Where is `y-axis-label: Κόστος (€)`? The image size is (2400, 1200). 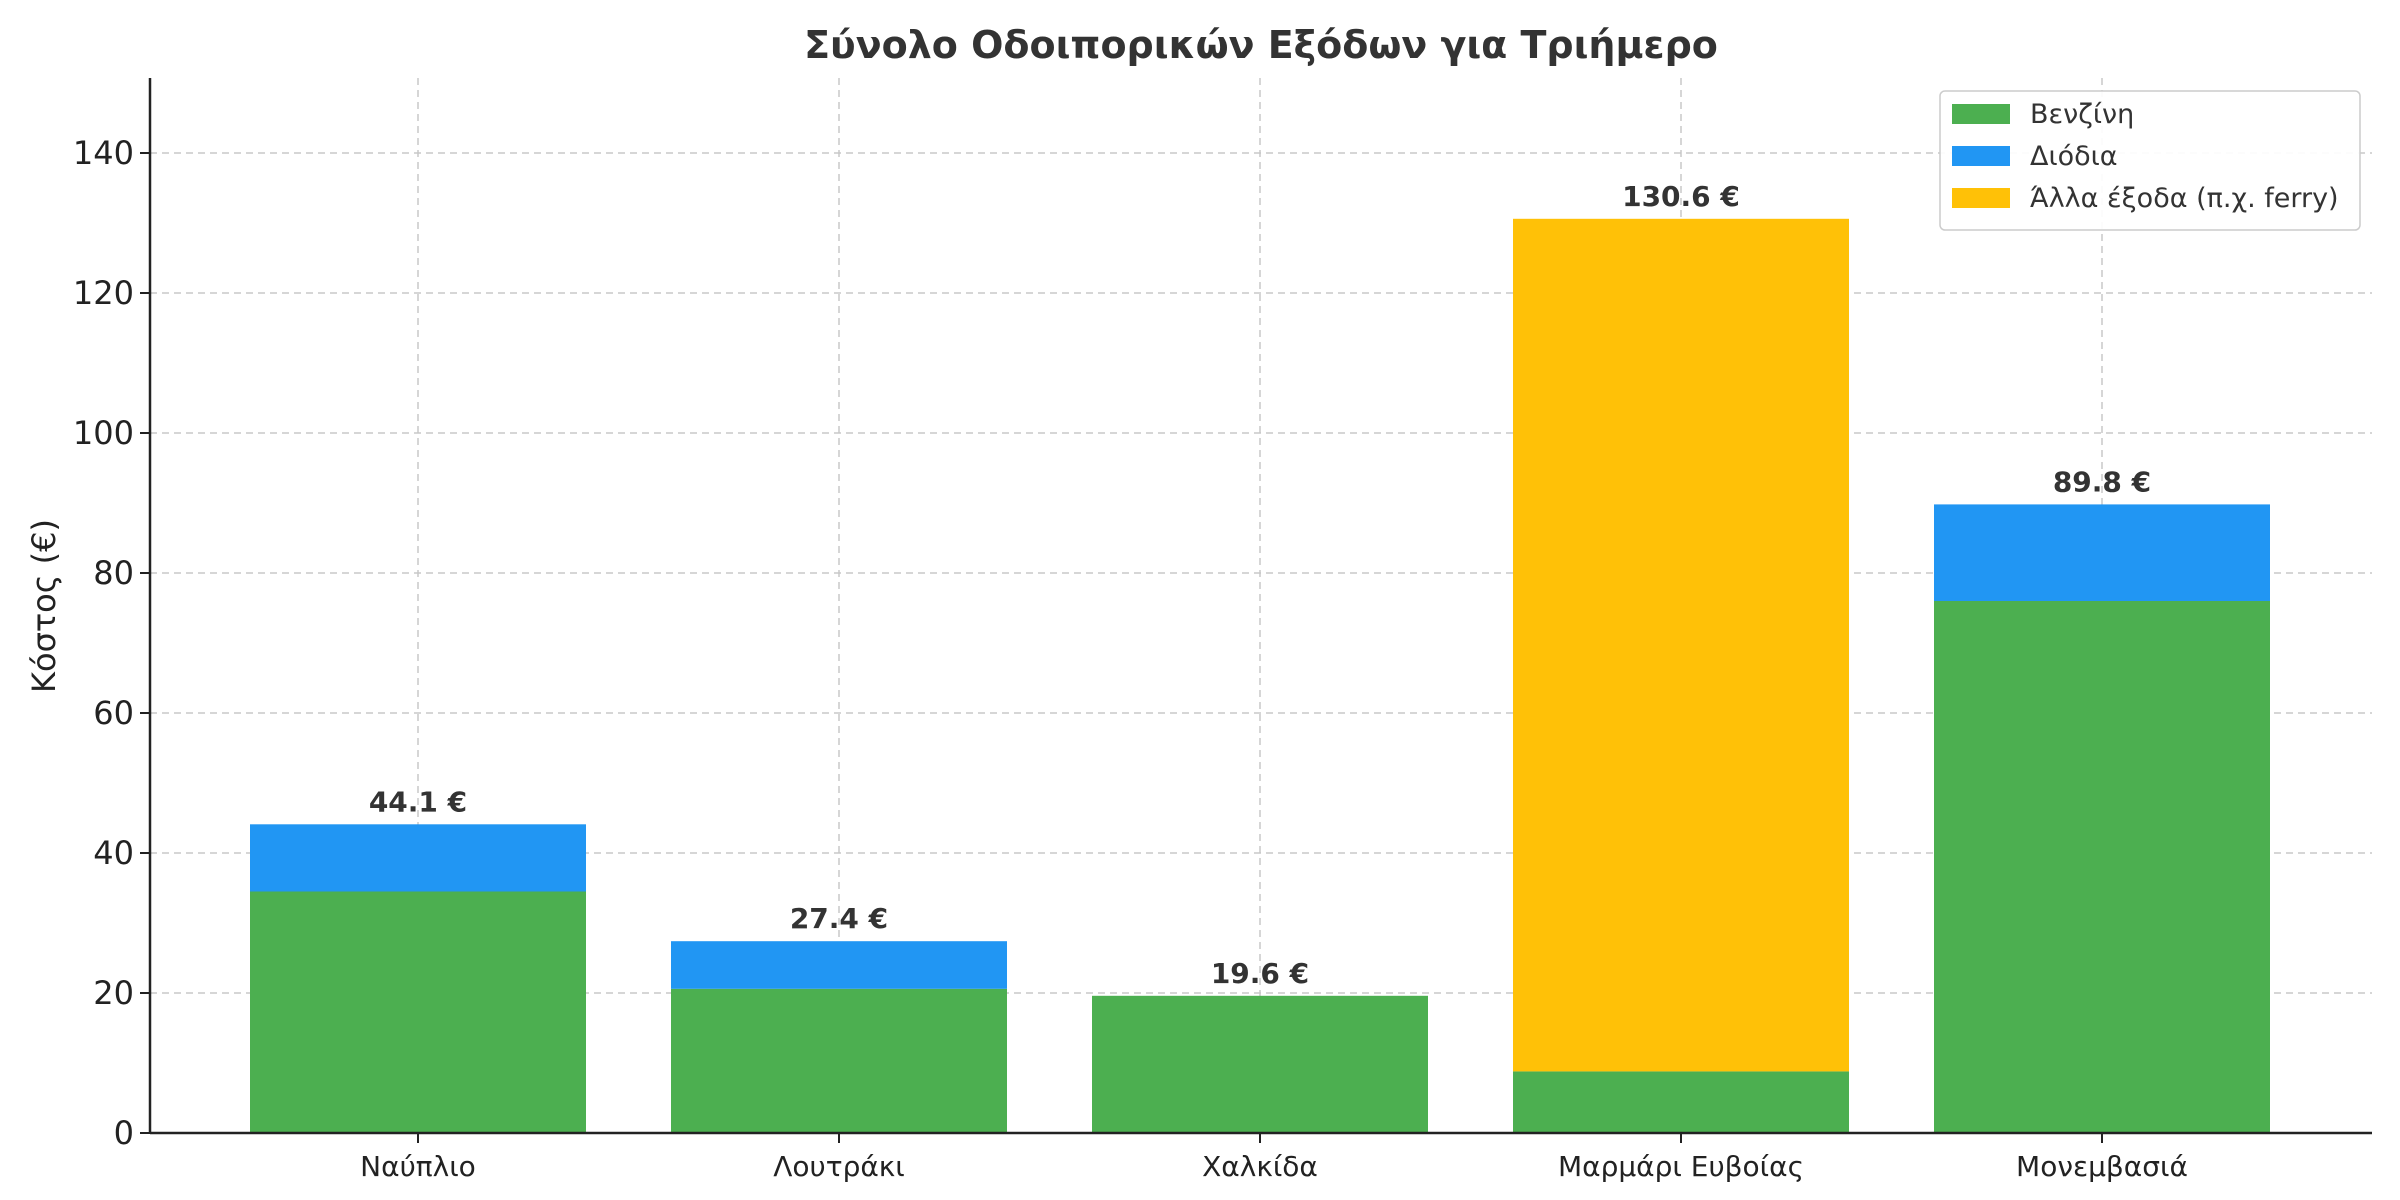
y-axis-label: Κόστος (€) is located at coordinates (44, 606).